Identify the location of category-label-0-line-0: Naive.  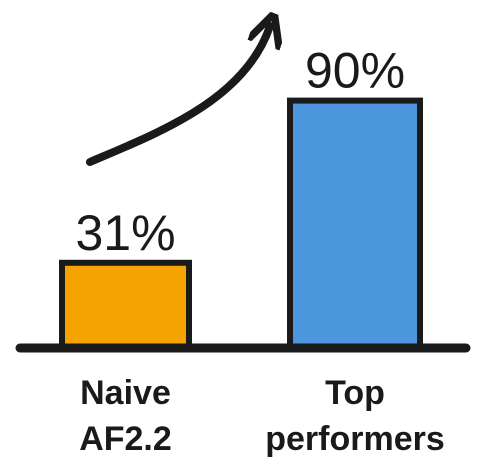
(125, 393).